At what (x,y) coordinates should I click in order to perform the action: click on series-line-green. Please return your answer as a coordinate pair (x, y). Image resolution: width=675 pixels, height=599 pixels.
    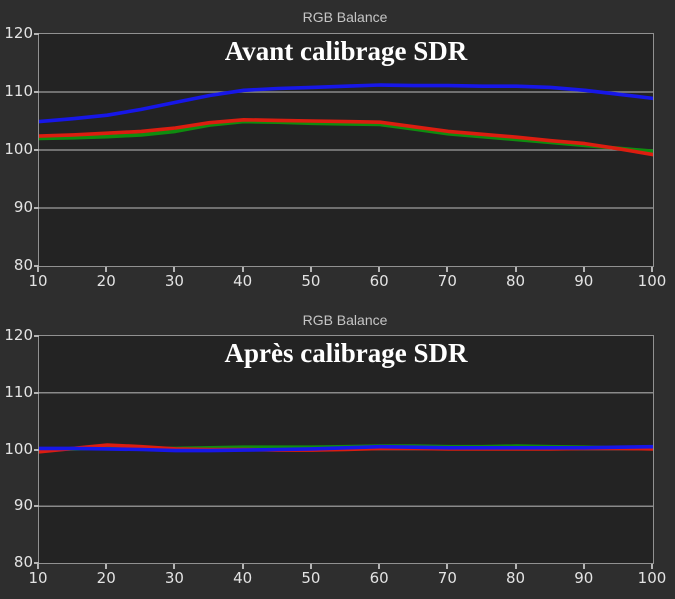
    Looking at the image, I should click on (346, 136).